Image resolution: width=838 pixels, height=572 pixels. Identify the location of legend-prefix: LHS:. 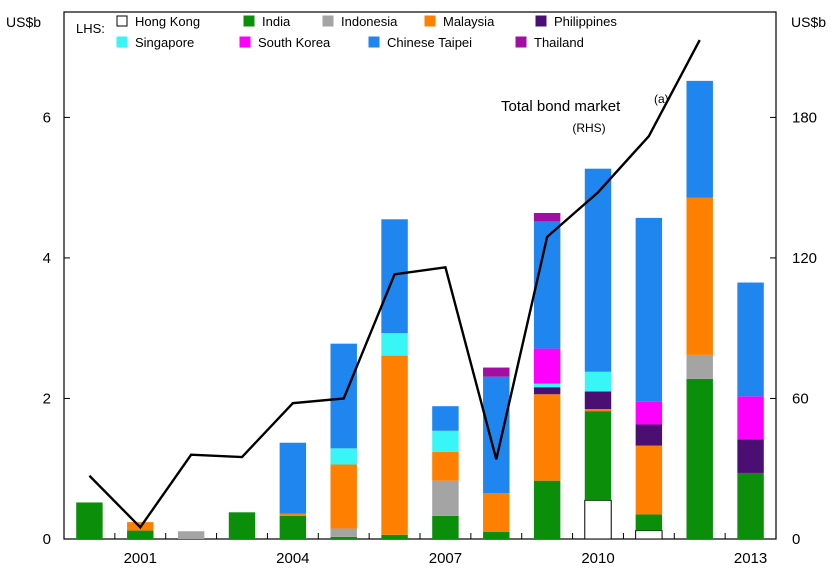
(90, 28).